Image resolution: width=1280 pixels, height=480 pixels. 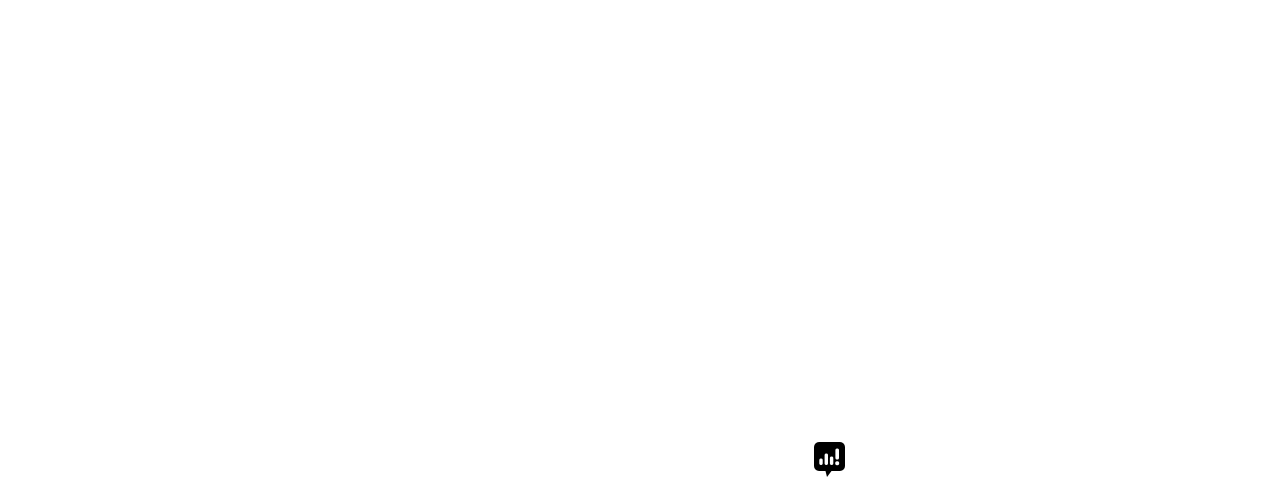 I want to click on newsworthy-logo, so click(x=833, y=459).